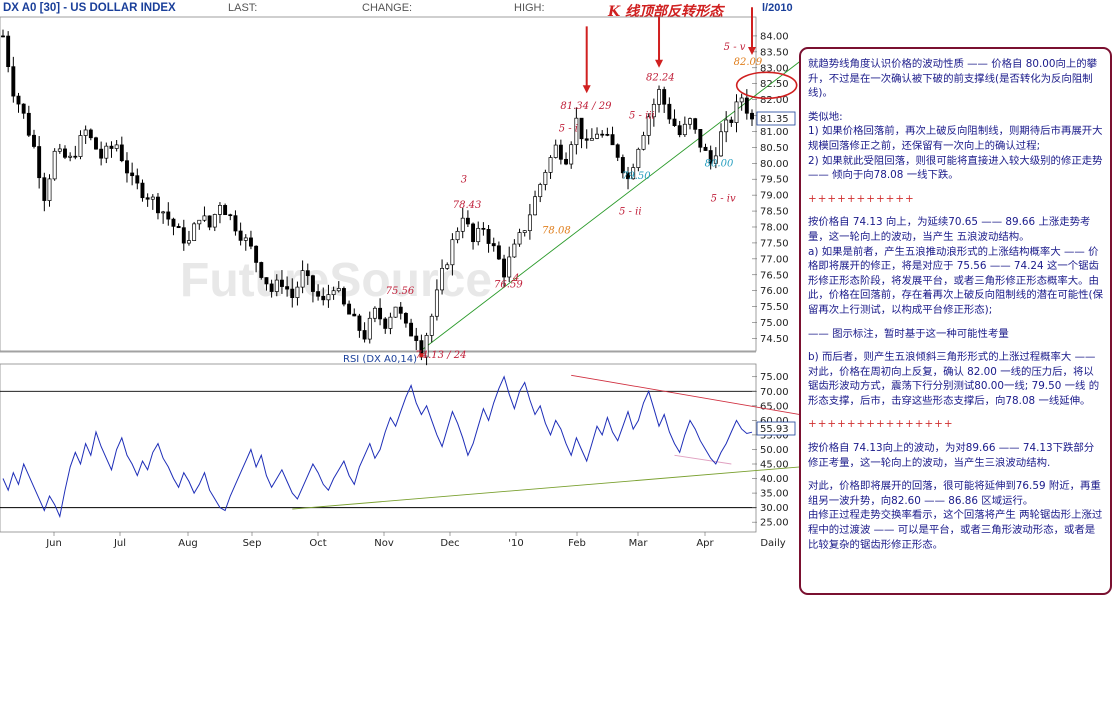  What do you see at coordinates (908, 333) in the screenshot?
I see `panel-note: —— 图示标注，暂时基于这一种可能性考量` at bounding box center [908, 333].